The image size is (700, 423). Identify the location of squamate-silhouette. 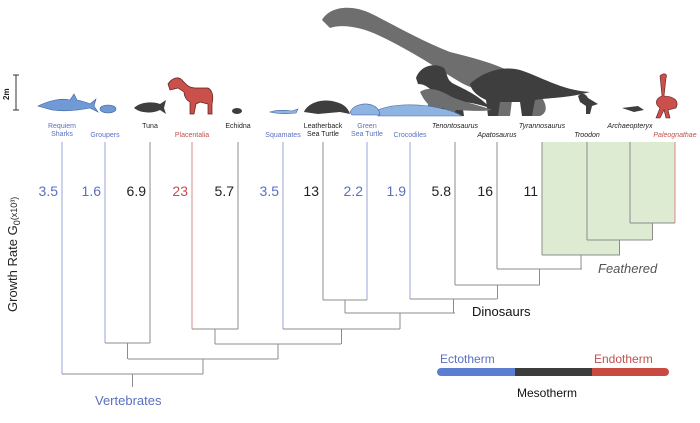
(283, 111).